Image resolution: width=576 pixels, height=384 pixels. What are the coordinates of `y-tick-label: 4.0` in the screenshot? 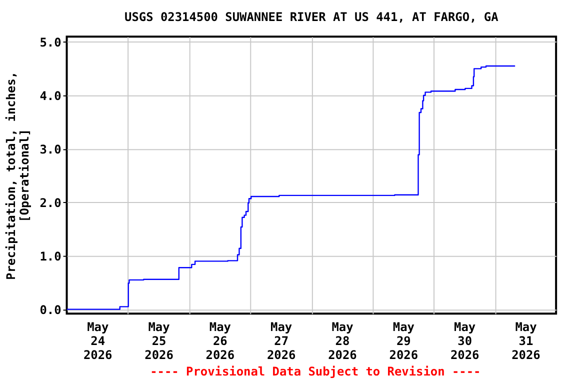 It's located at (51, 95).